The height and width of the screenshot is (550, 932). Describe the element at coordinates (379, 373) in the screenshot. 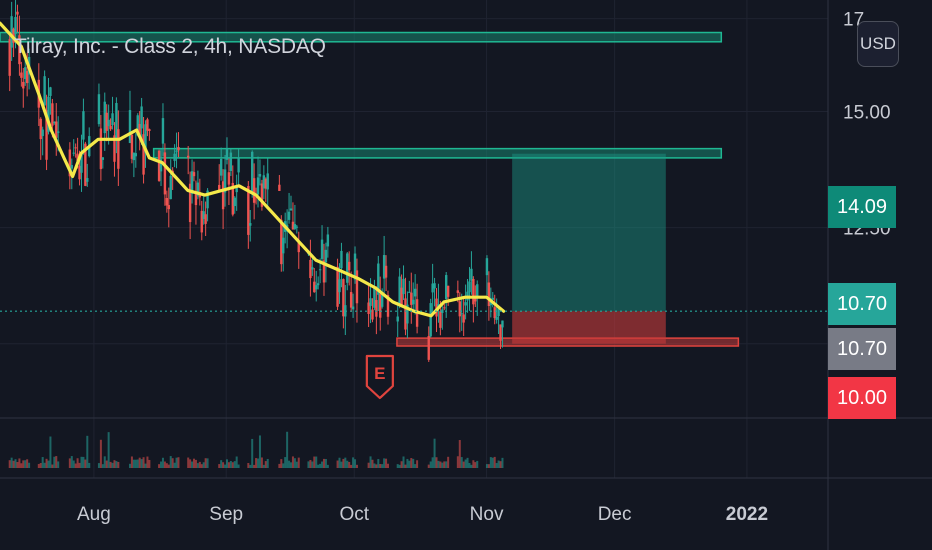

I see `earnings-flag-label: E` at that location.